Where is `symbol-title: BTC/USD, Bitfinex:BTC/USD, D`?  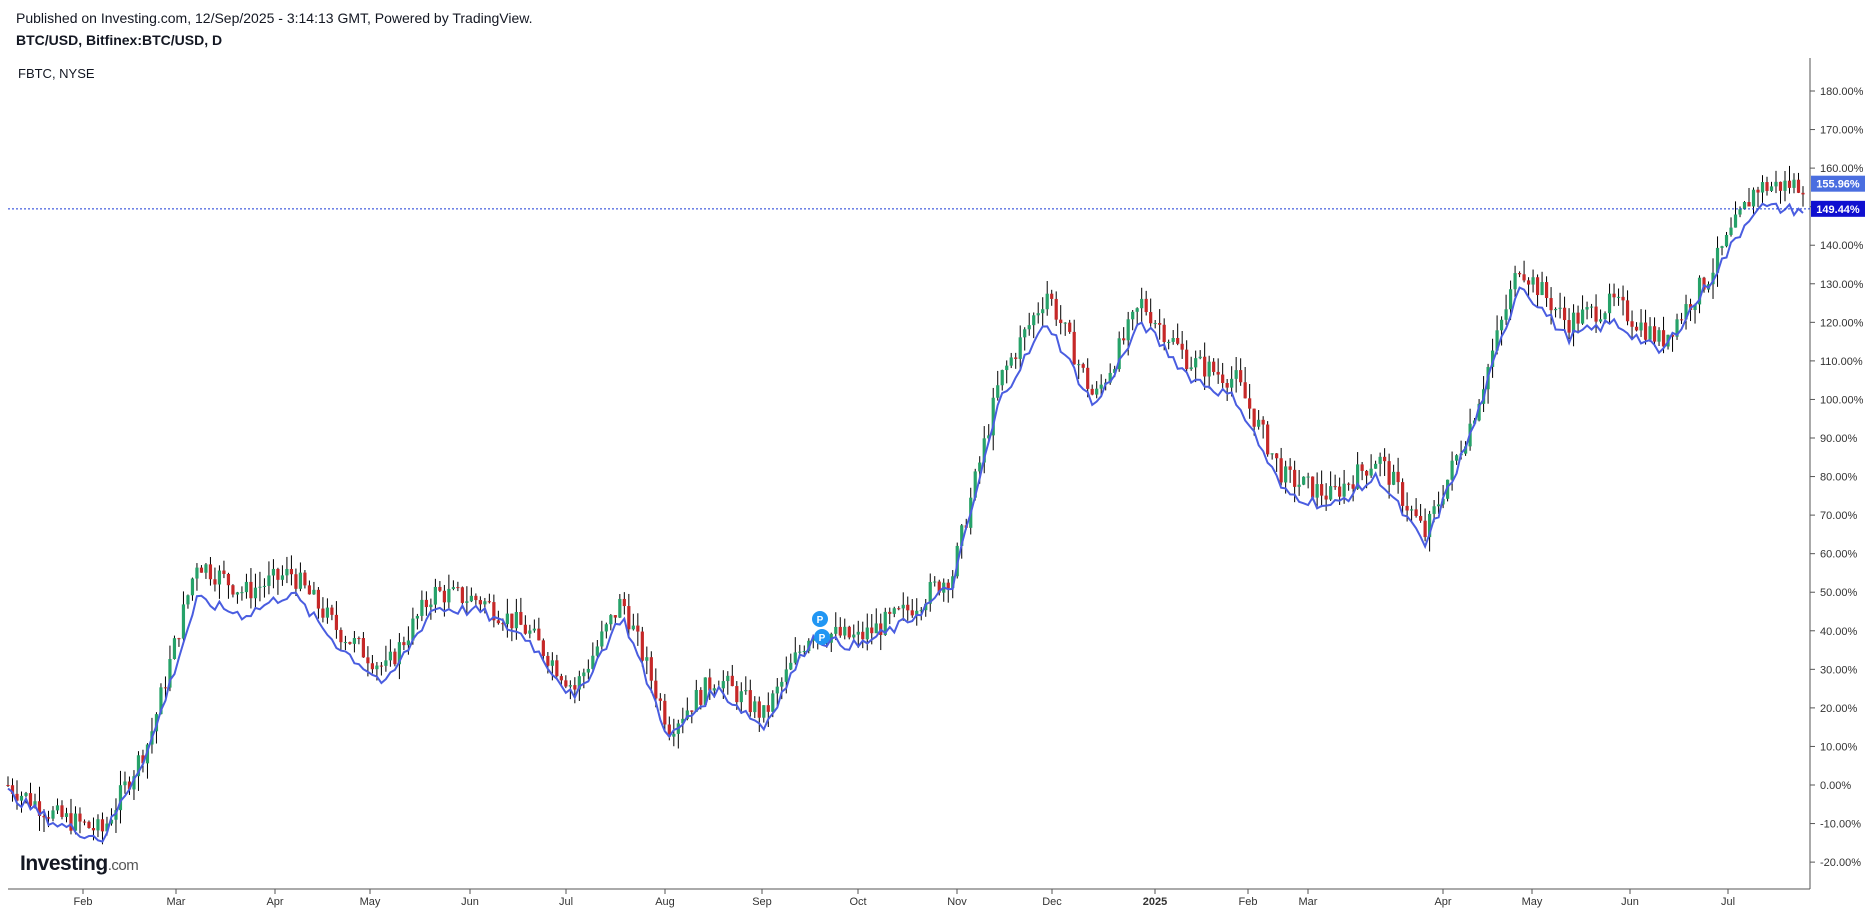
symbol-title: BTC/USD, Bitfinex:BTC/USD, D is located at coordinates (119, 40).